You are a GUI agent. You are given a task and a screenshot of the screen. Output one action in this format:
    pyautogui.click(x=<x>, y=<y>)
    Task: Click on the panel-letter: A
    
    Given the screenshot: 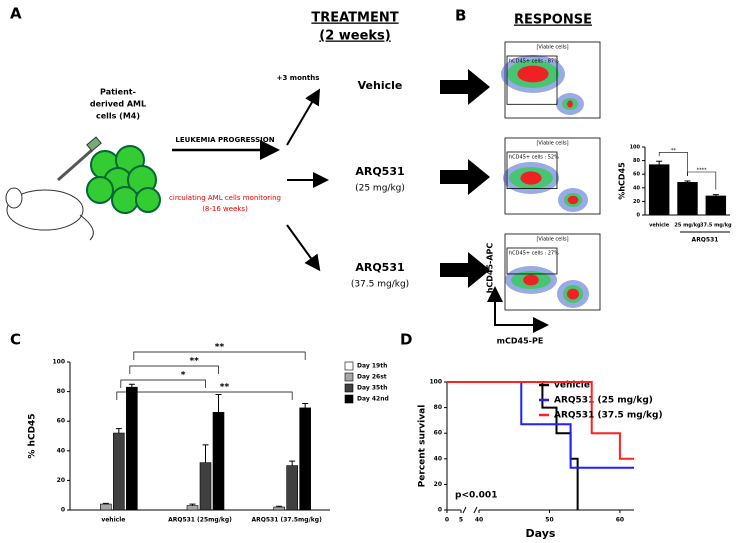 What is the action you would take?
    pyautogui.click(x=16, y=14)
    